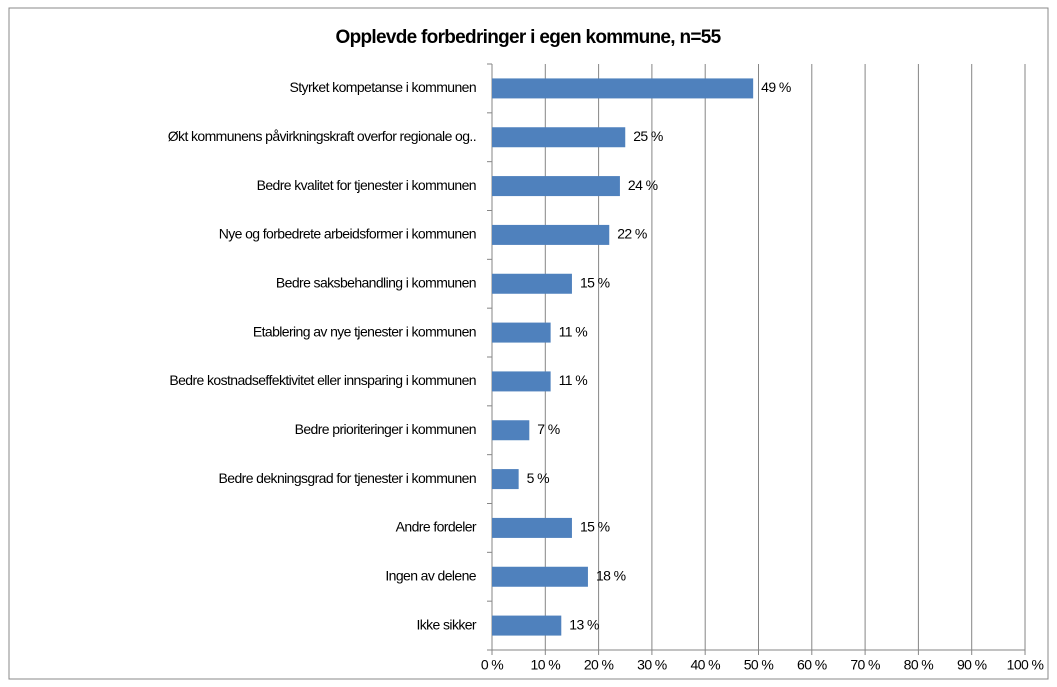 The width and height of the screenshot is (1057, 687). Describe the element at coordinates (436, 527) in the screenshot. I see `y-tick-label: Andre fordeler` at that location.